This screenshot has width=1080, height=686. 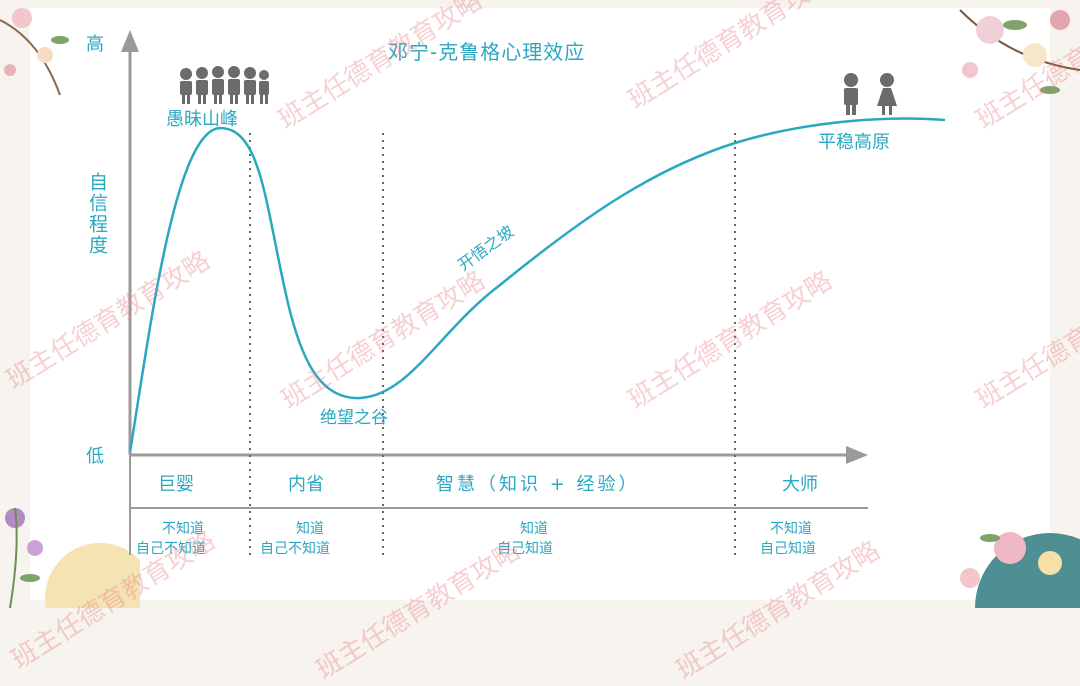 What do you see at coordinates (857, 455) in the screenshot?
I see `x-axis-arrow` at bounding box center [857, 455].